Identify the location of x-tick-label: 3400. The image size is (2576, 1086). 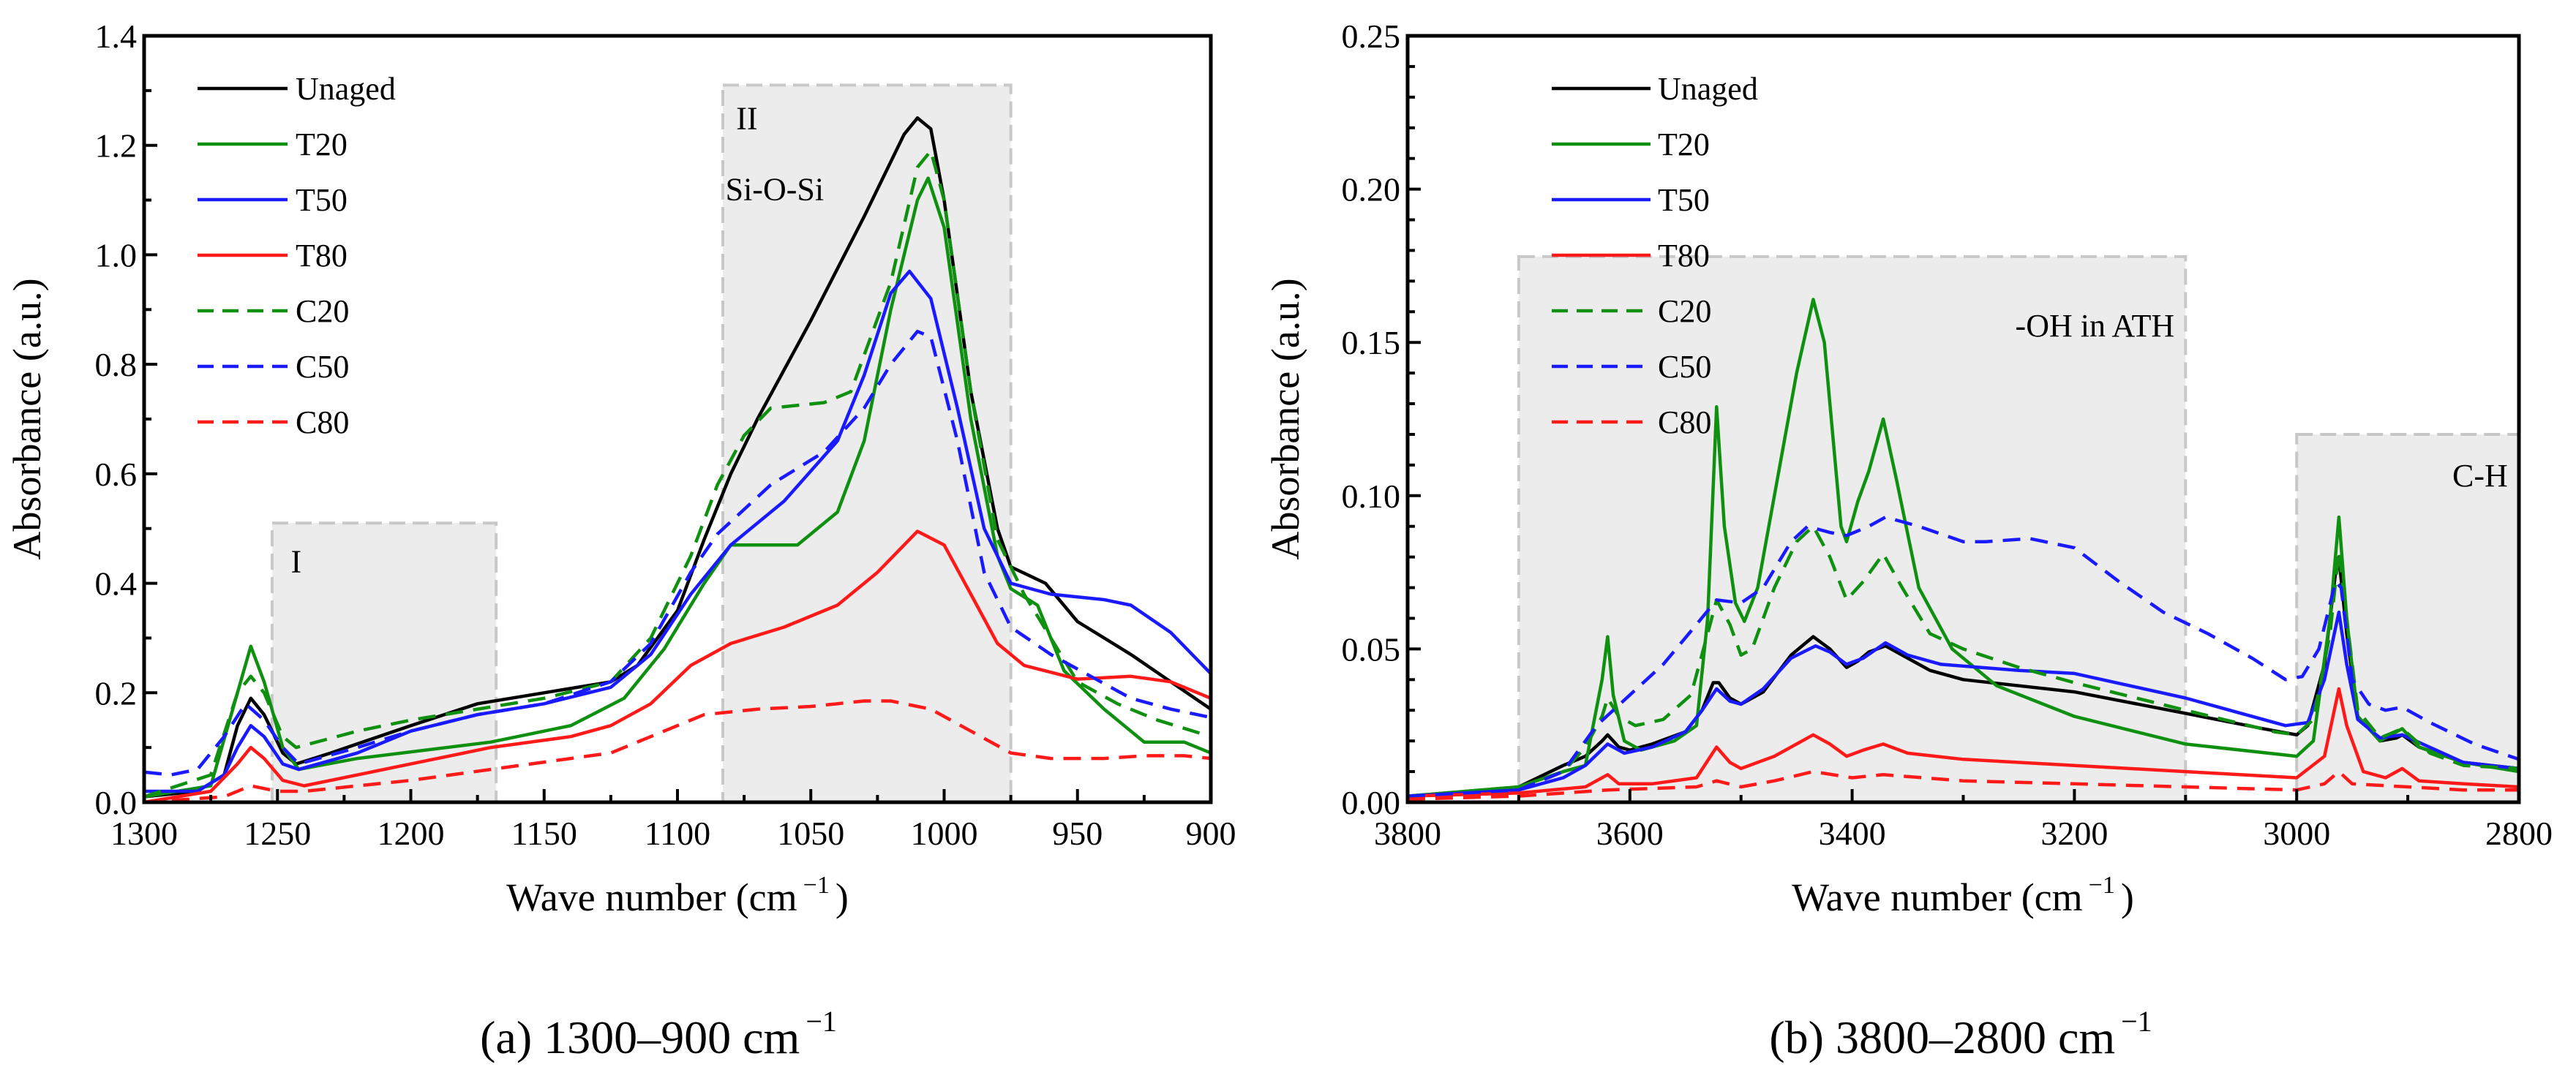
(1852, 833).